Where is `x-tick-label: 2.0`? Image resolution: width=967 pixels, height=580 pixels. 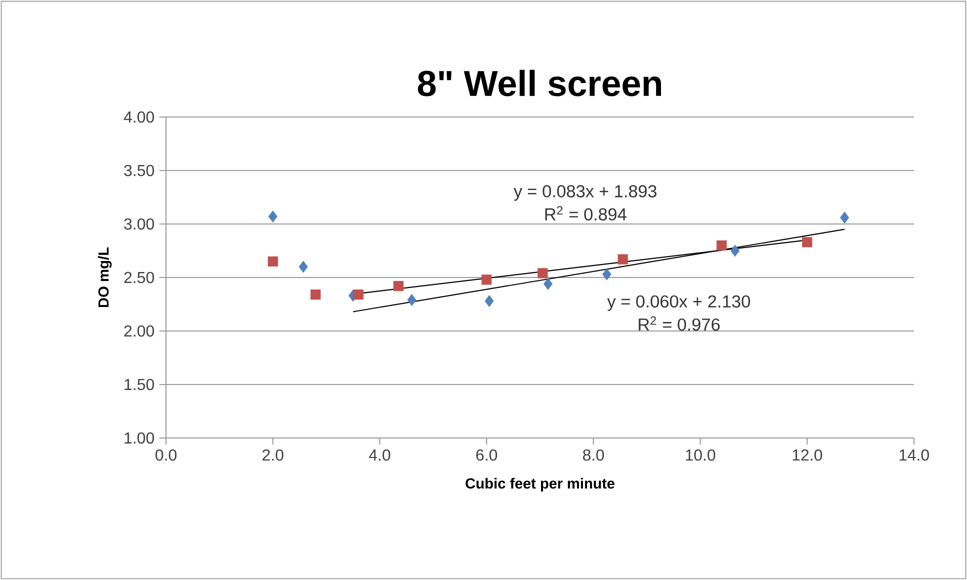
x-tick-label: 2.0 is located at coordinates (273, 455).